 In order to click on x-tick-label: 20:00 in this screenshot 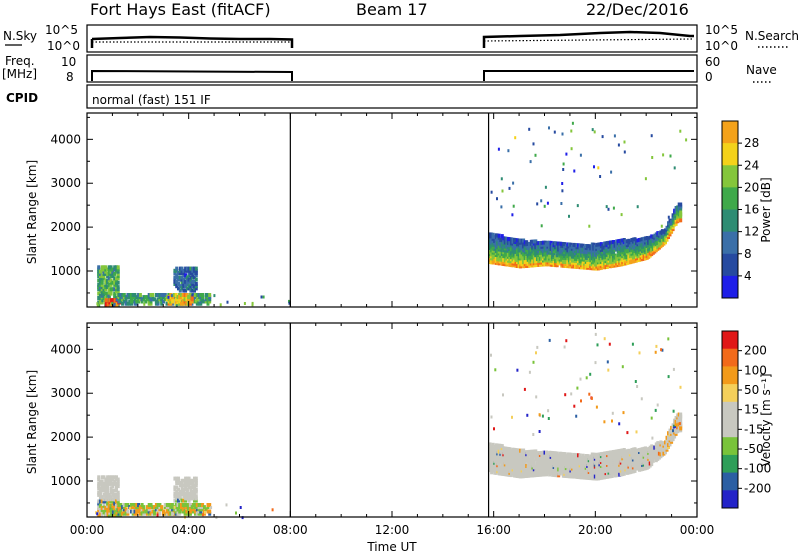, I will do `click(595, 530)`.